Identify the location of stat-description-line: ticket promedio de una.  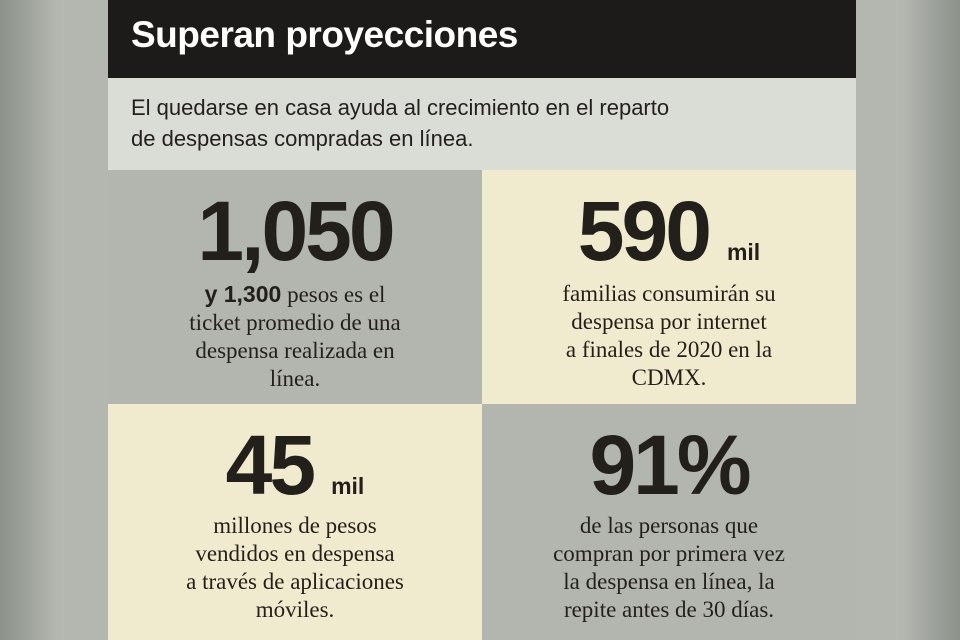
(295, 322).